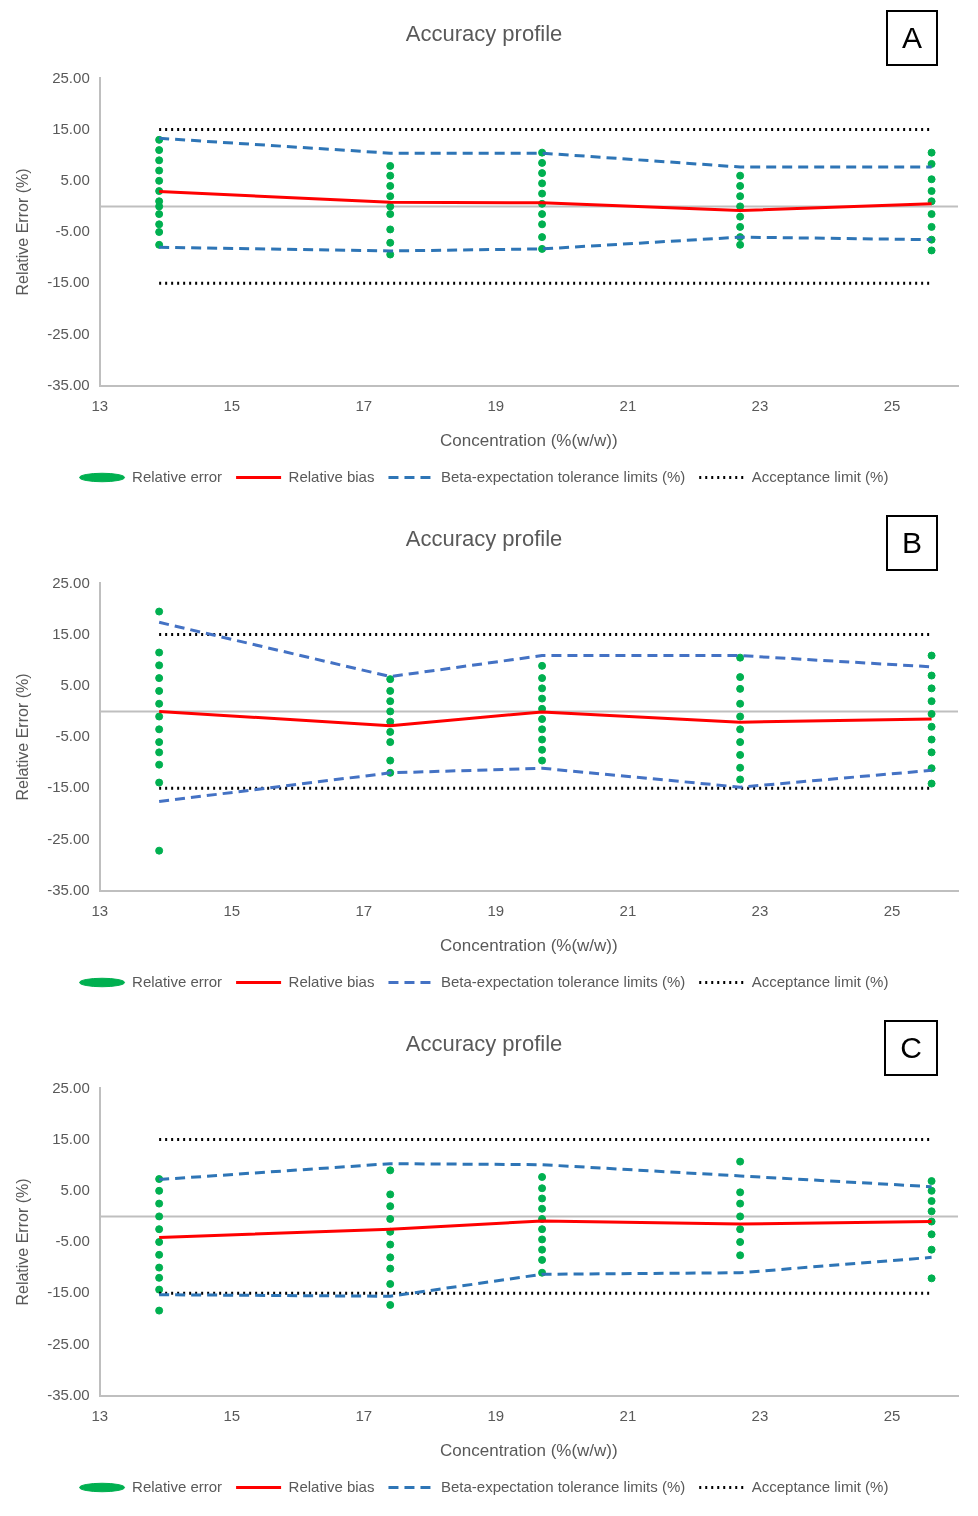 The width and height of the screenshot is (978, 1516). I want to click on text: C, so click(911, 1048).